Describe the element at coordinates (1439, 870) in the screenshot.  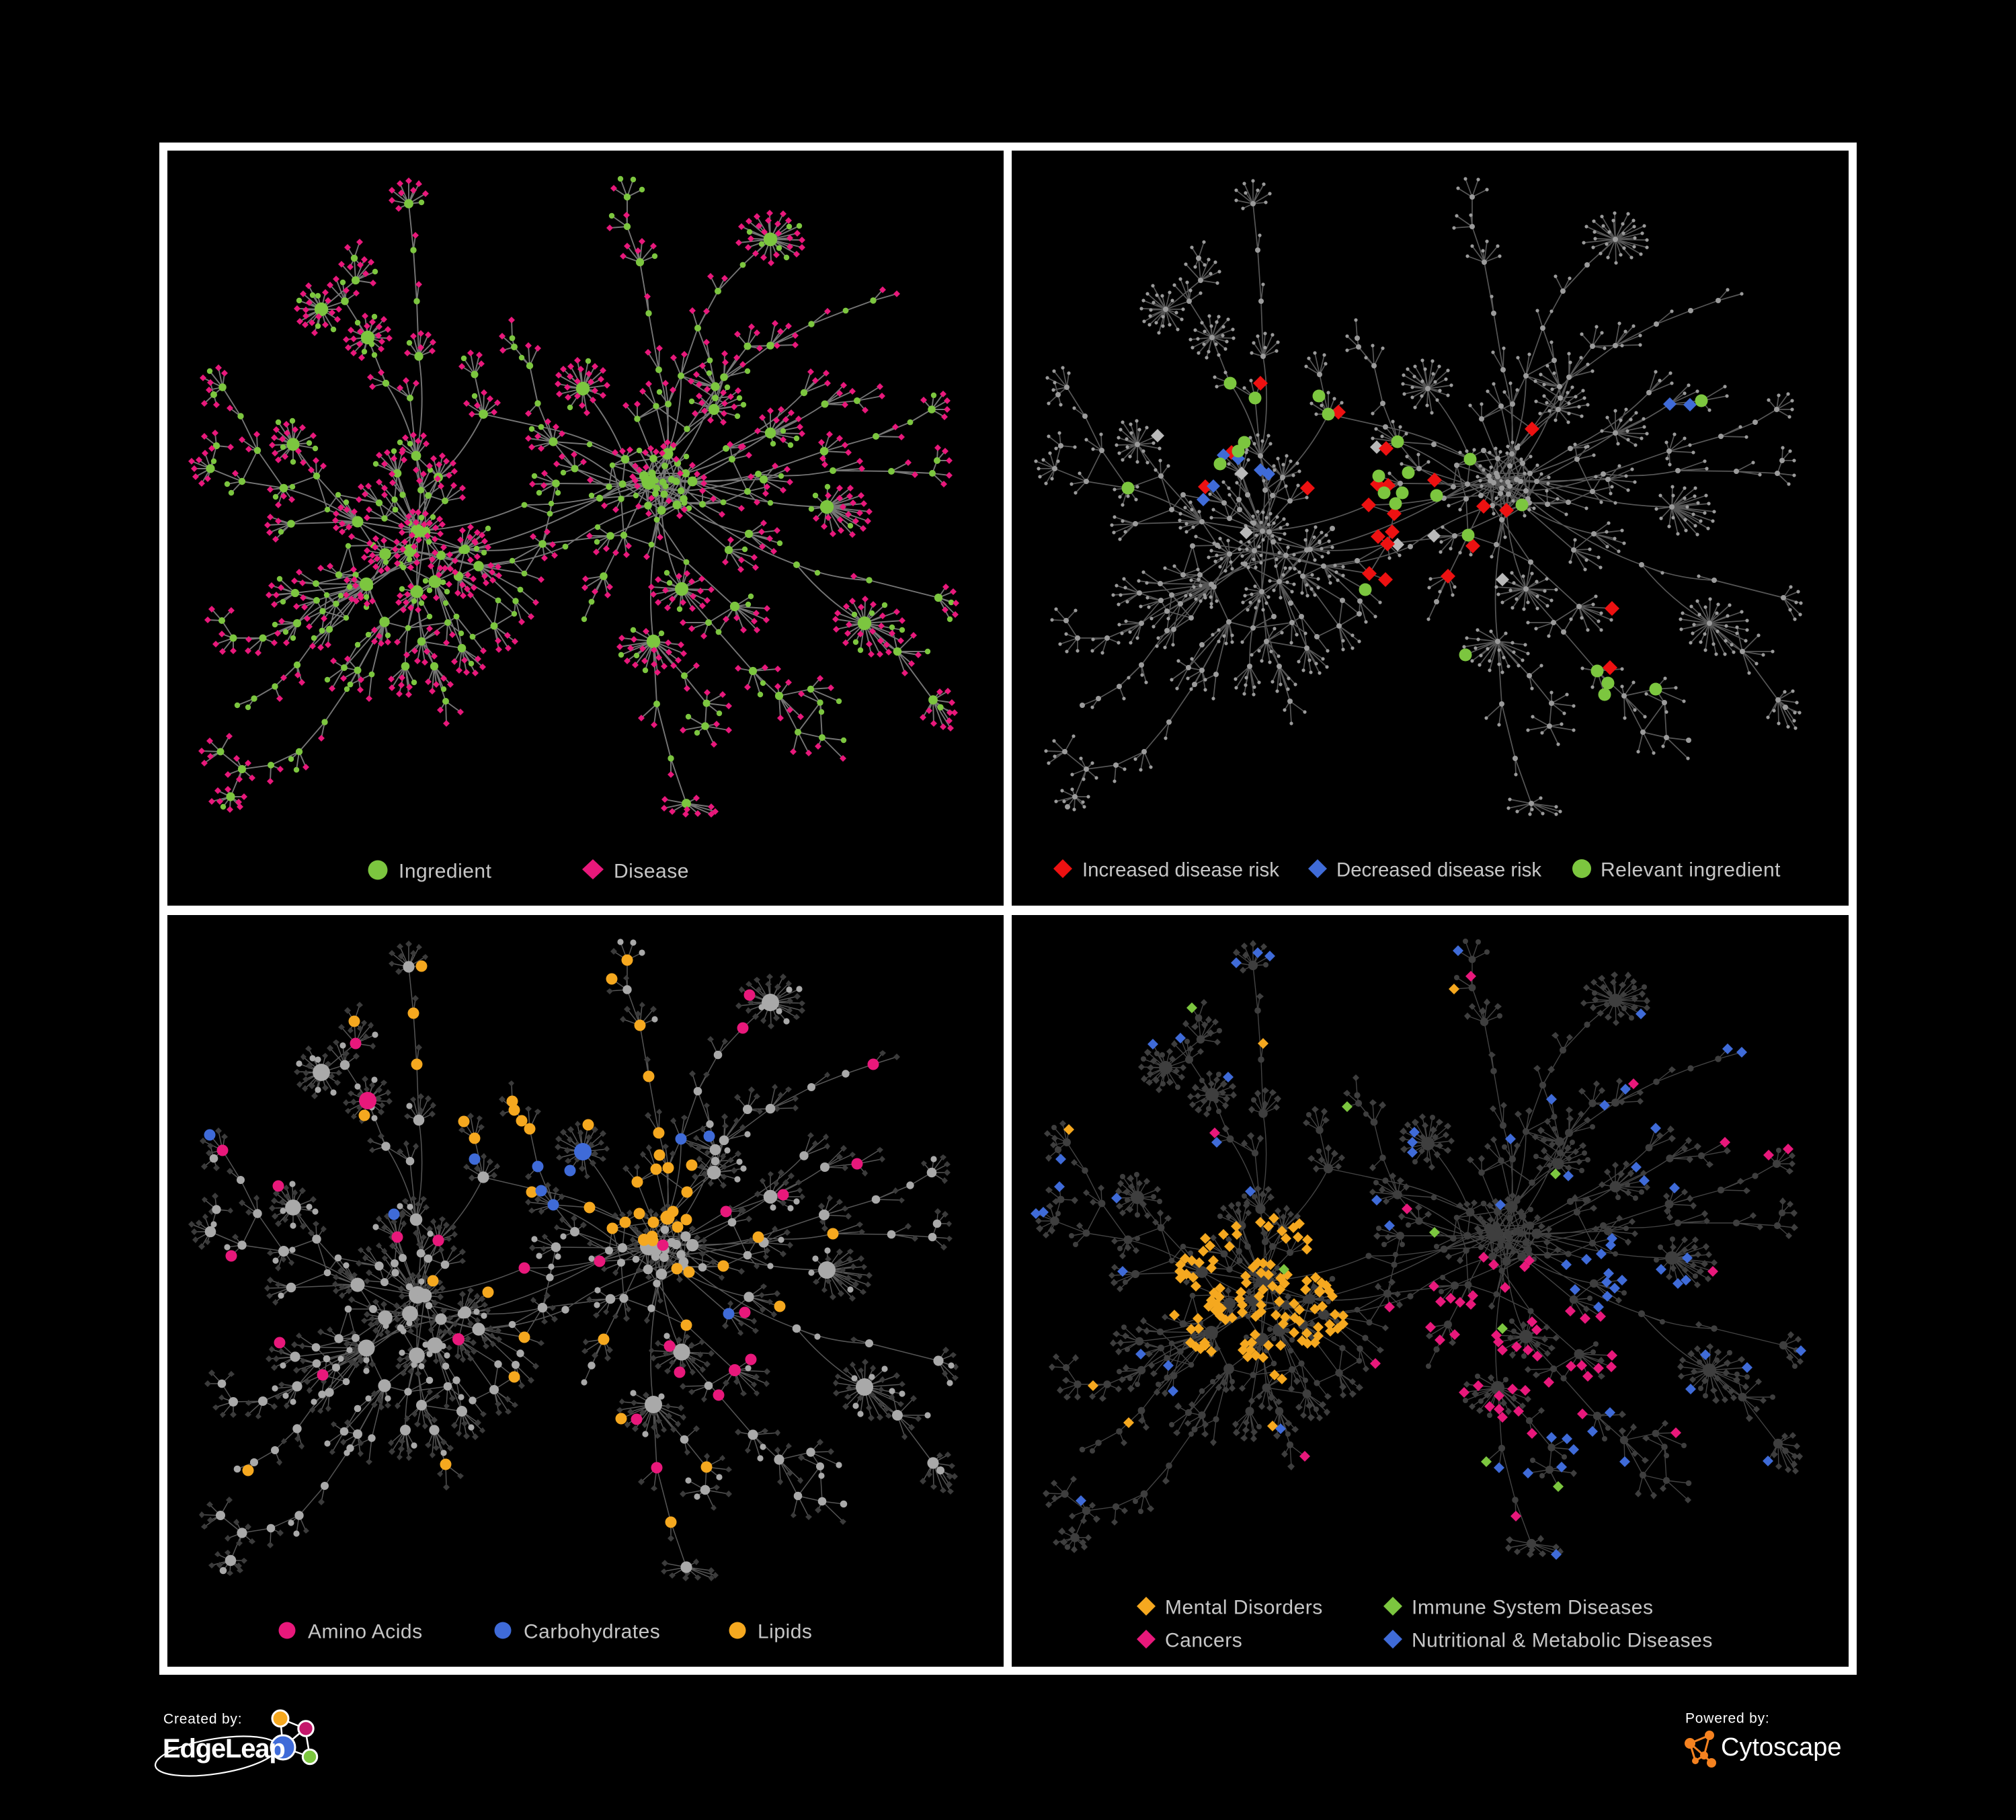
I see `svg-text: Decreased disease risk` at that location.